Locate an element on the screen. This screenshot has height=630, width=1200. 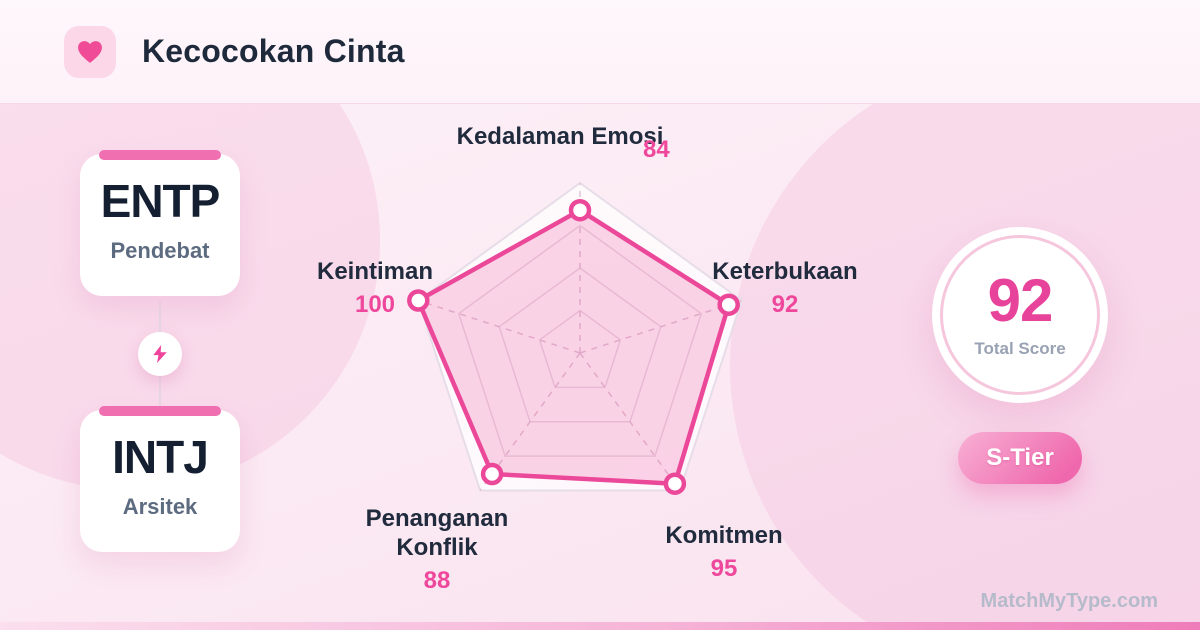
axis-value: 84 is located at coordinates (656, 149).